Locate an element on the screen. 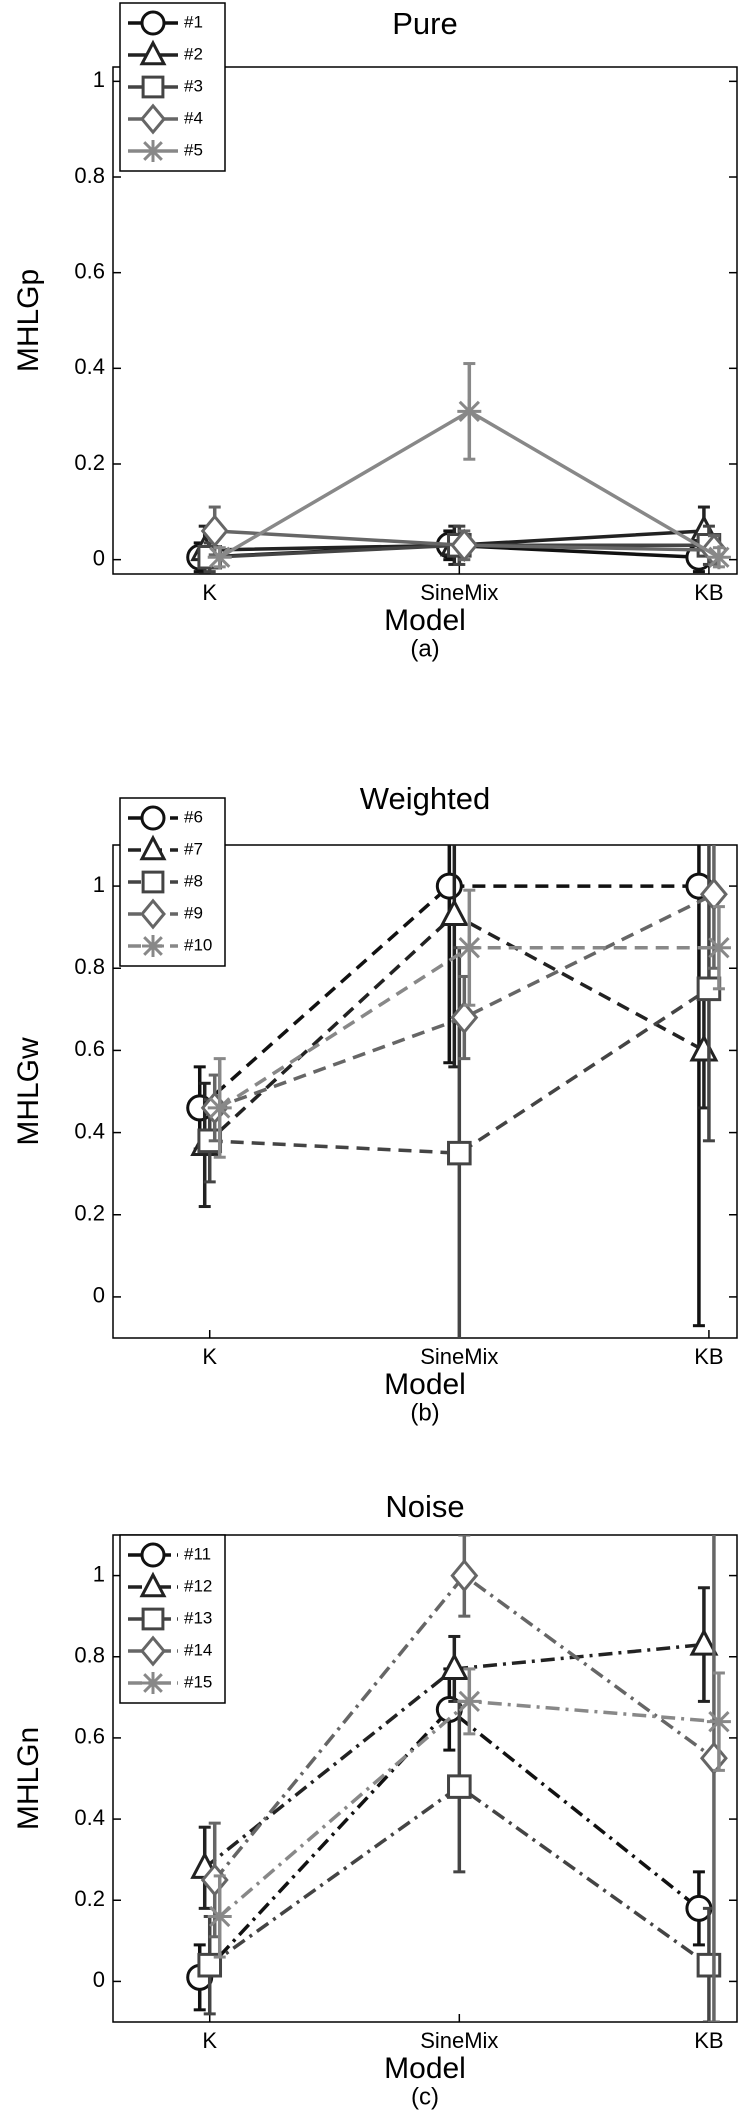 Image resolution: width=751 pixels, height=2110 pixels. legend-label: #7 is located at coordinates (193, 848).